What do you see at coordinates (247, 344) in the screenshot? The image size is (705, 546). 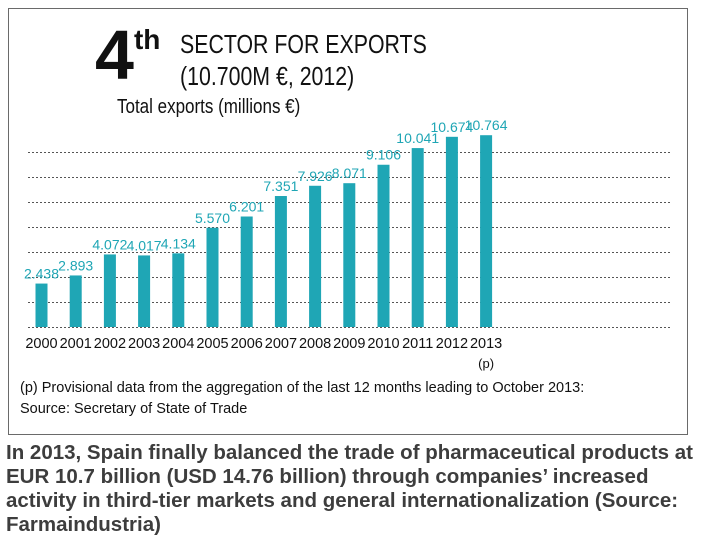 I see `x-tick-label: 2006` at bounding box center [247, 344].